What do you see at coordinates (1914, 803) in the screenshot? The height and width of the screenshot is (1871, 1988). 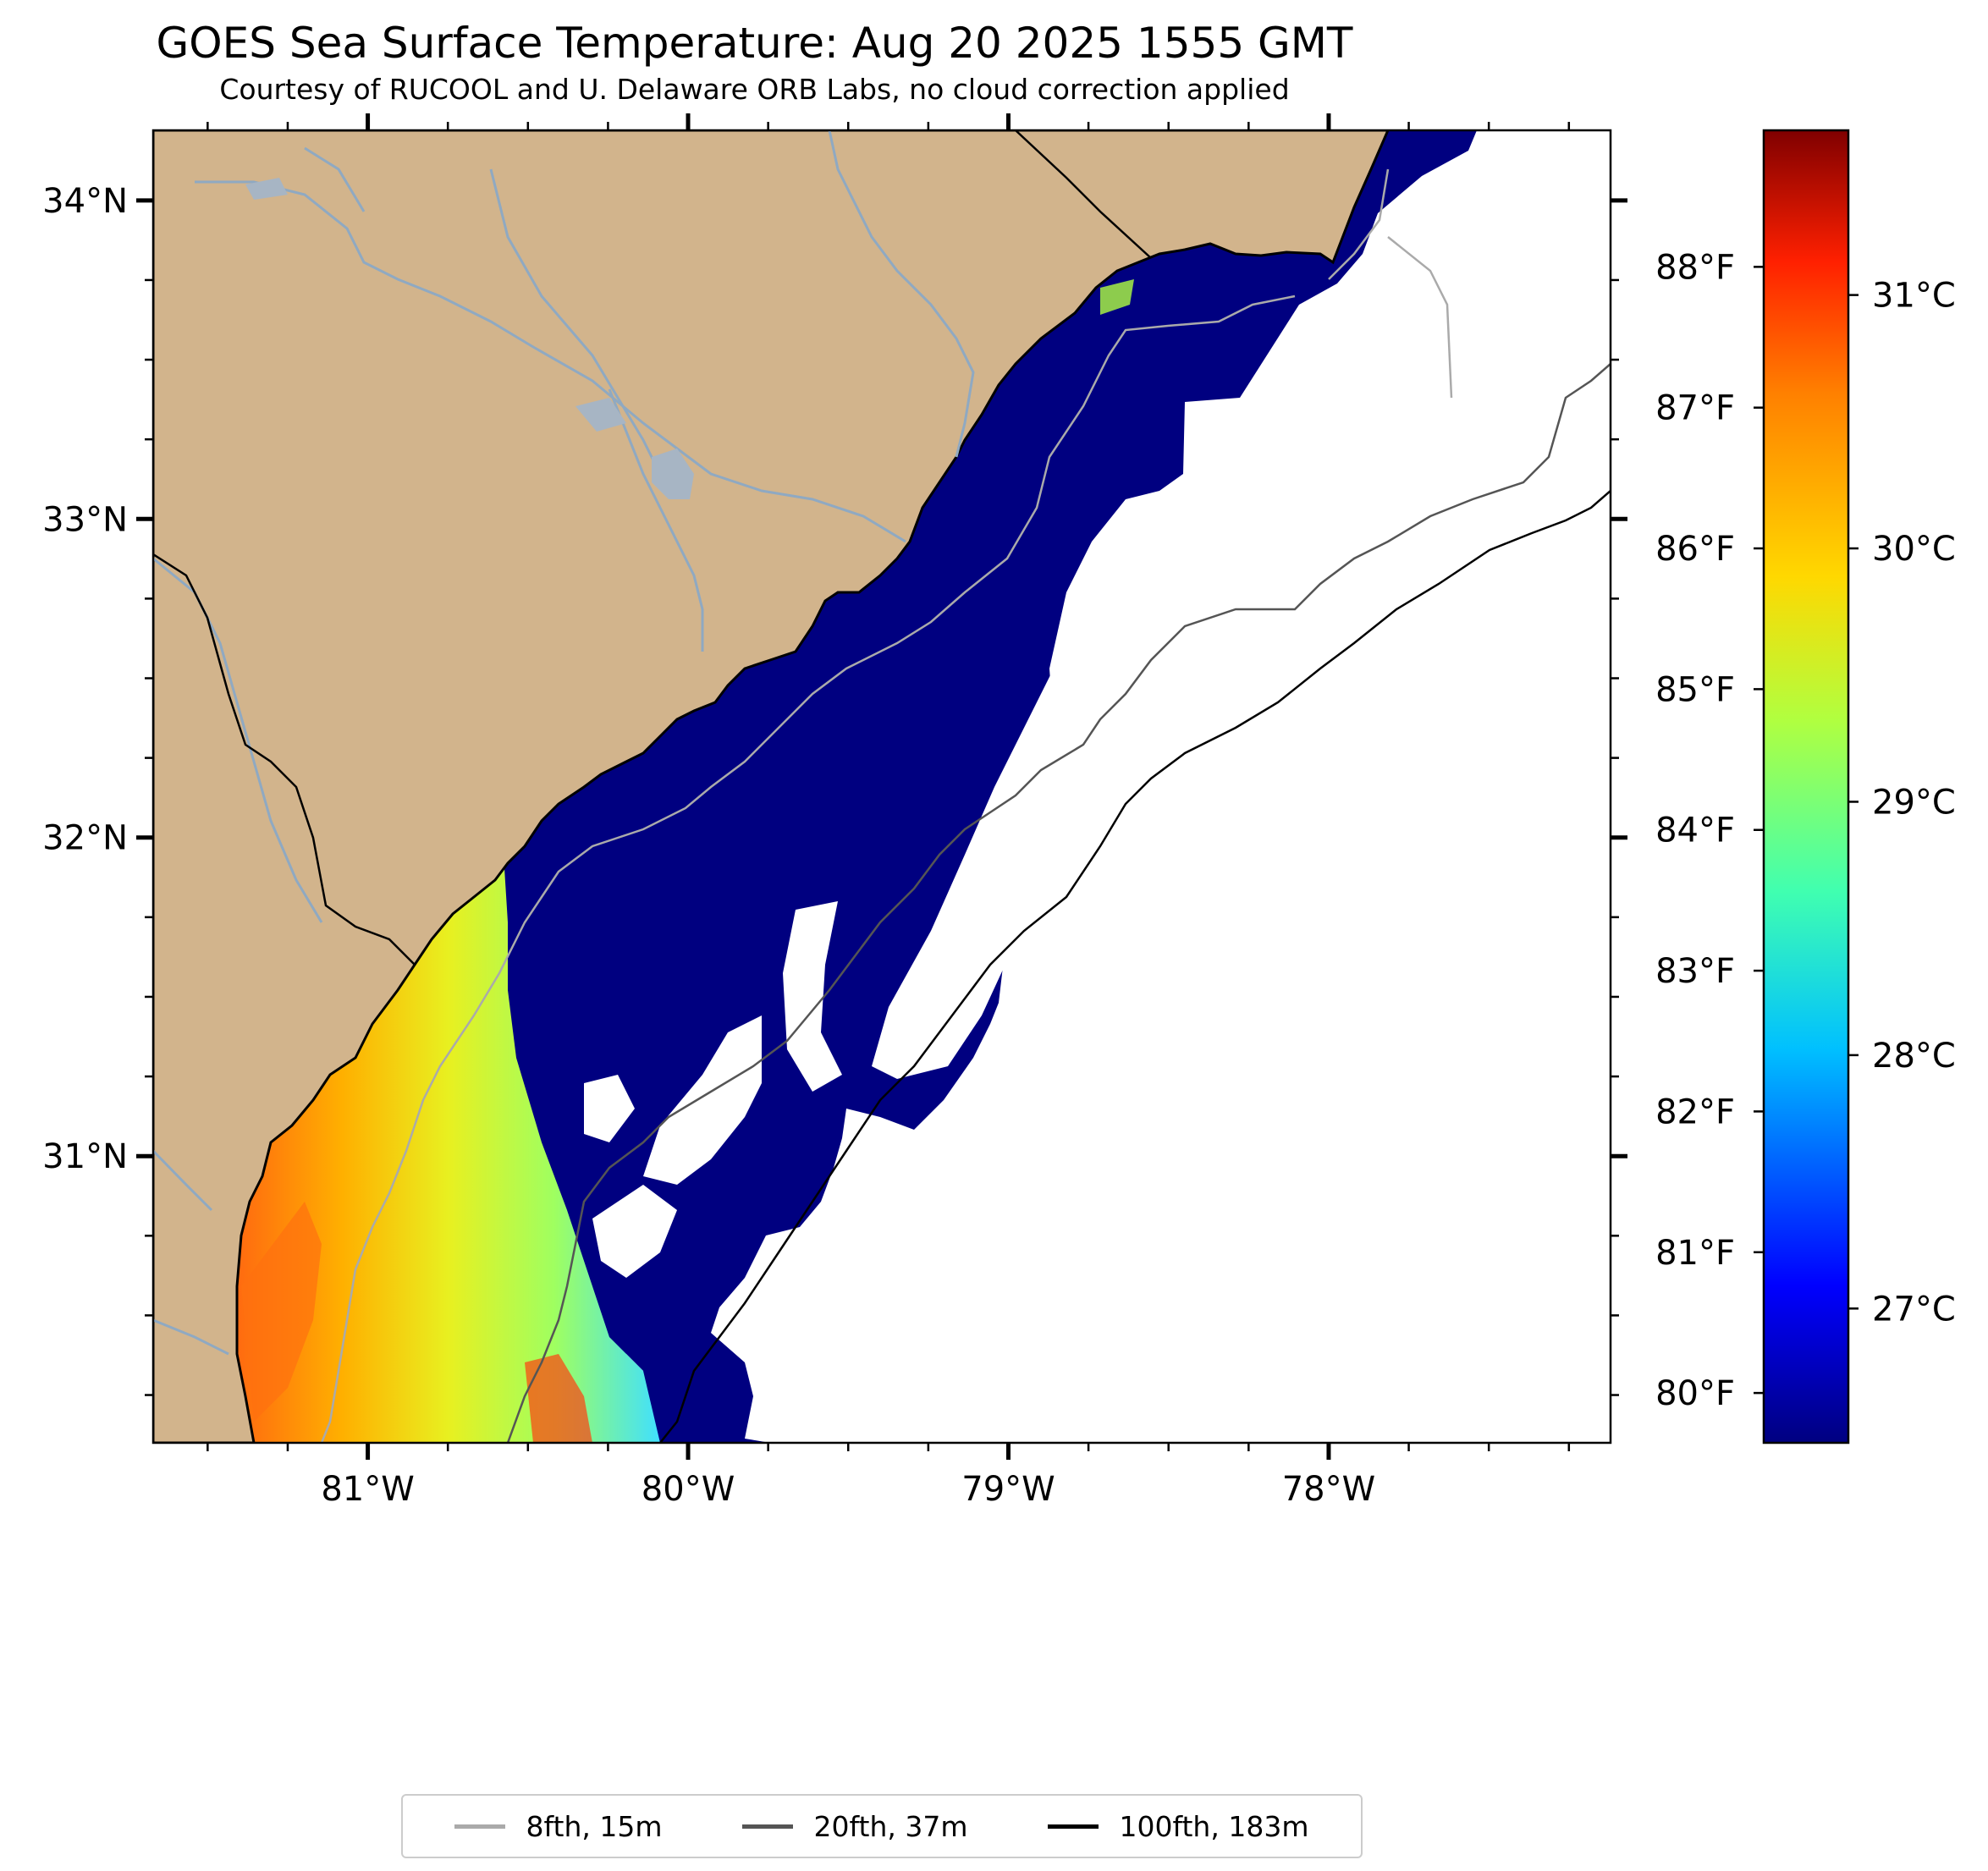 I see `celsius-tick-label: 29°C` at bounding box center [1914, 803].